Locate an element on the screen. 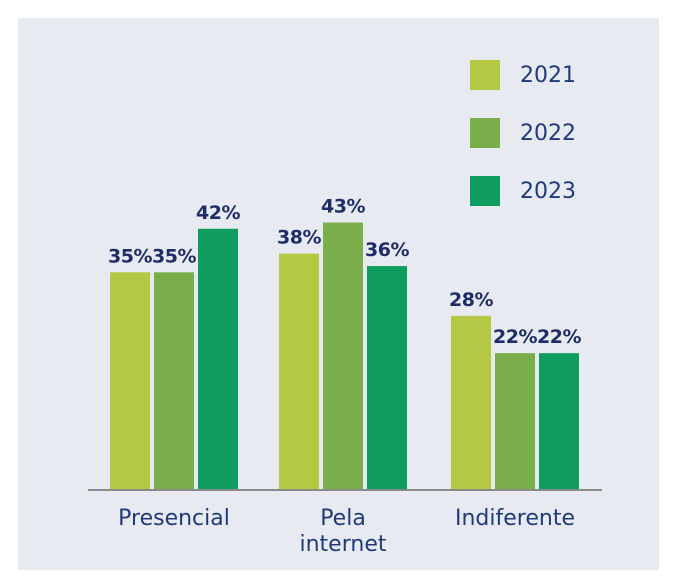  x-tick-label: Presencial is located at coordinates (174, 518).